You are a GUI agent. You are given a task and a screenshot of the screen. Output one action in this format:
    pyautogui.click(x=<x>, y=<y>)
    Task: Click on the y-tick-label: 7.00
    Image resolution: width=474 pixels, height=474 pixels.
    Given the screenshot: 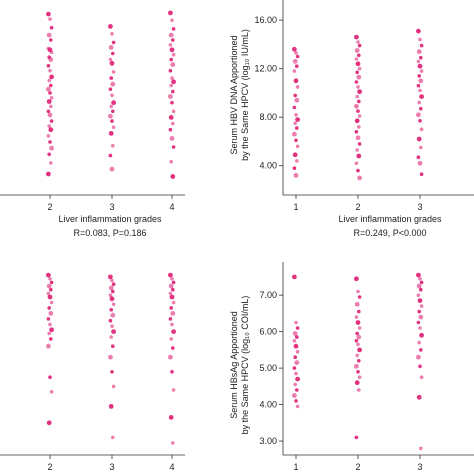 What is the action you would take?
    pyautogui.click(x=268, y=295)
    